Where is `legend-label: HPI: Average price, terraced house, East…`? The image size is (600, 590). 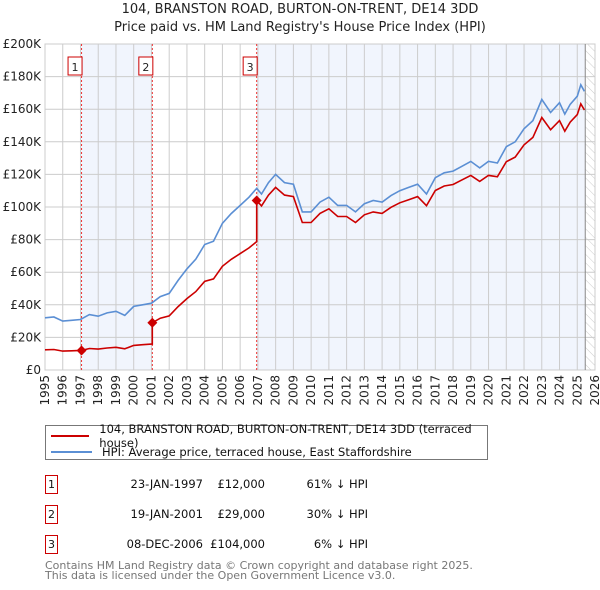 legend-label: HPI: Average price, terraced house, East… is located at coordinates (257, 452).